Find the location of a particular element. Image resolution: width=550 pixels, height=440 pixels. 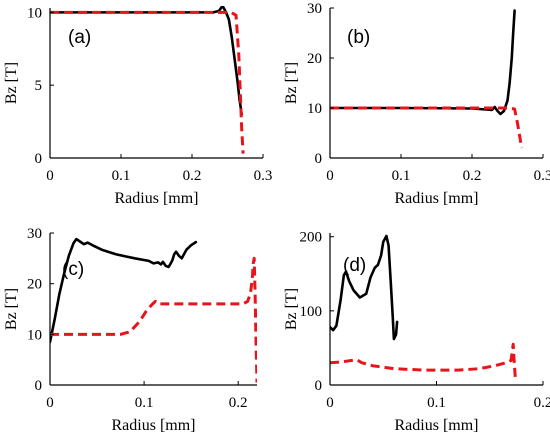

panel-label: (d) is located at coordinates (354, 265).